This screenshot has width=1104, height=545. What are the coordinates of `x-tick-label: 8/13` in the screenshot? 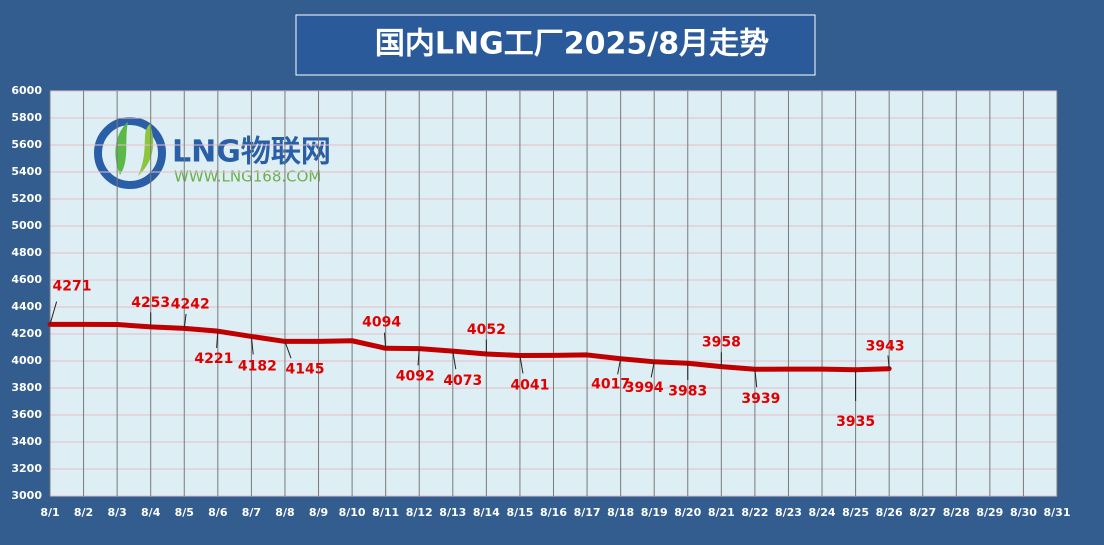 It's located at (452, 512).